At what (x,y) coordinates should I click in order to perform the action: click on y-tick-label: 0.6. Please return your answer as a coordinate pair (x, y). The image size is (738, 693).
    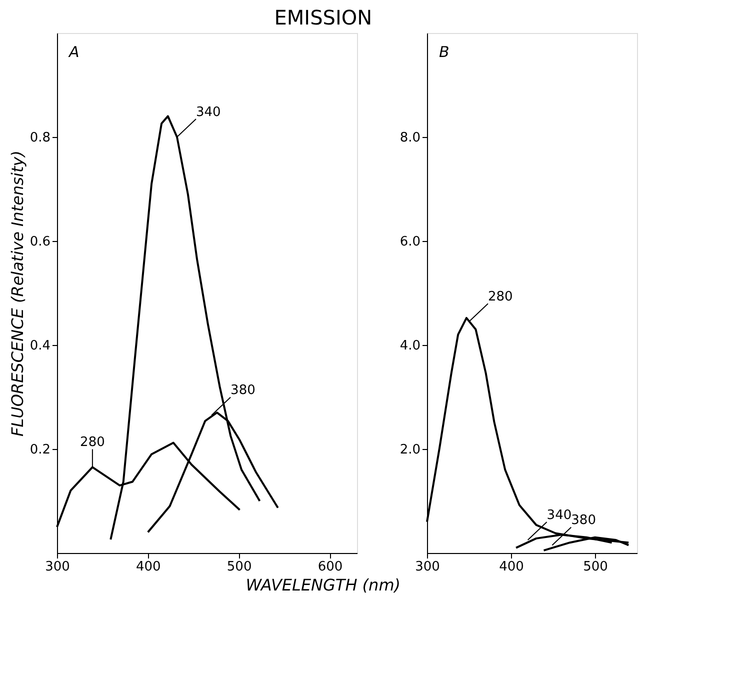
    Looking at the image, I should click on (40, 242).